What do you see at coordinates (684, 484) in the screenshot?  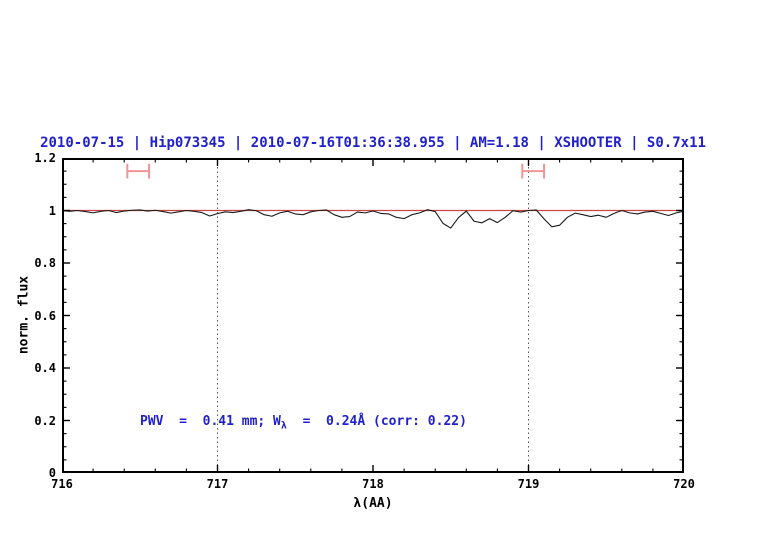 I see `x-tick-label: 720` at bounding box center [684, 484].